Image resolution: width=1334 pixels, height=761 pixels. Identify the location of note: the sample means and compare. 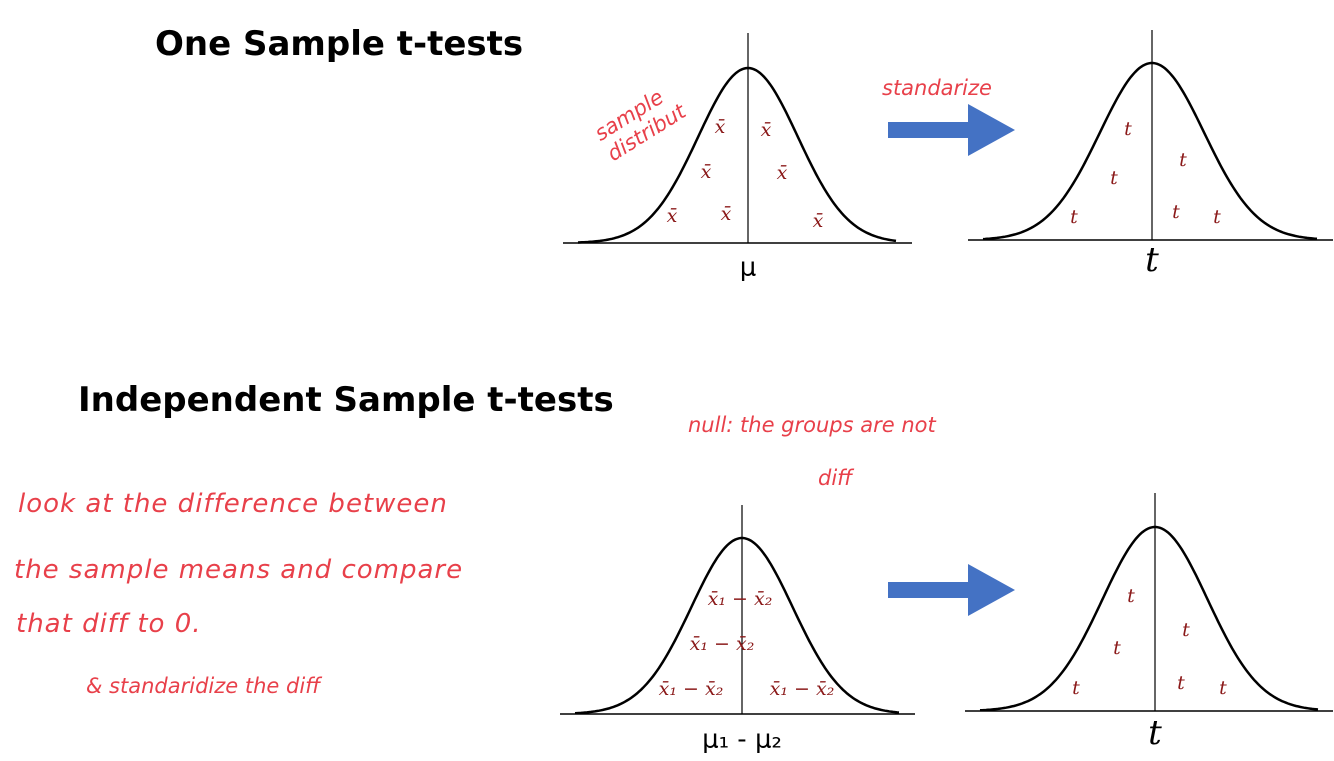
(238, 570).